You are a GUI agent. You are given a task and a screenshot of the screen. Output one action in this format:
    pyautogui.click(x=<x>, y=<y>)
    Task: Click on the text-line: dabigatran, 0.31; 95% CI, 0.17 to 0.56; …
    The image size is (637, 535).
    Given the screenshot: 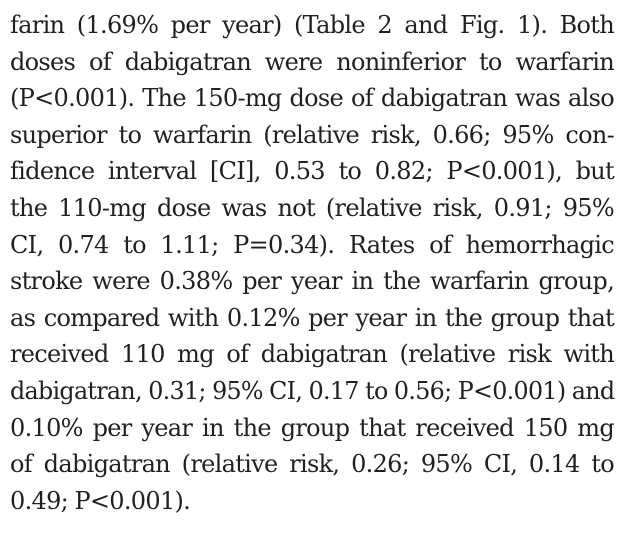 What is the action you would take?
    pyautogui.click(x=312, y=390)
    